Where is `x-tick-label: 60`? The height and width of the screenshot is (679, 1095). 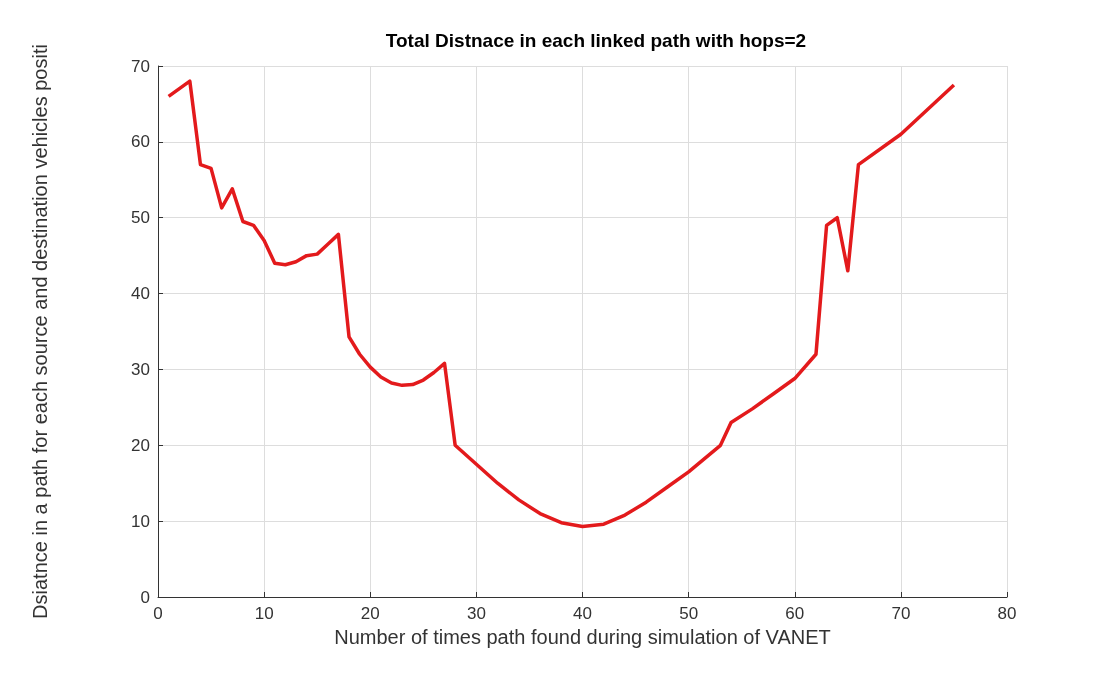 x-tick-label: 60 is located at coordinates (795, 613).